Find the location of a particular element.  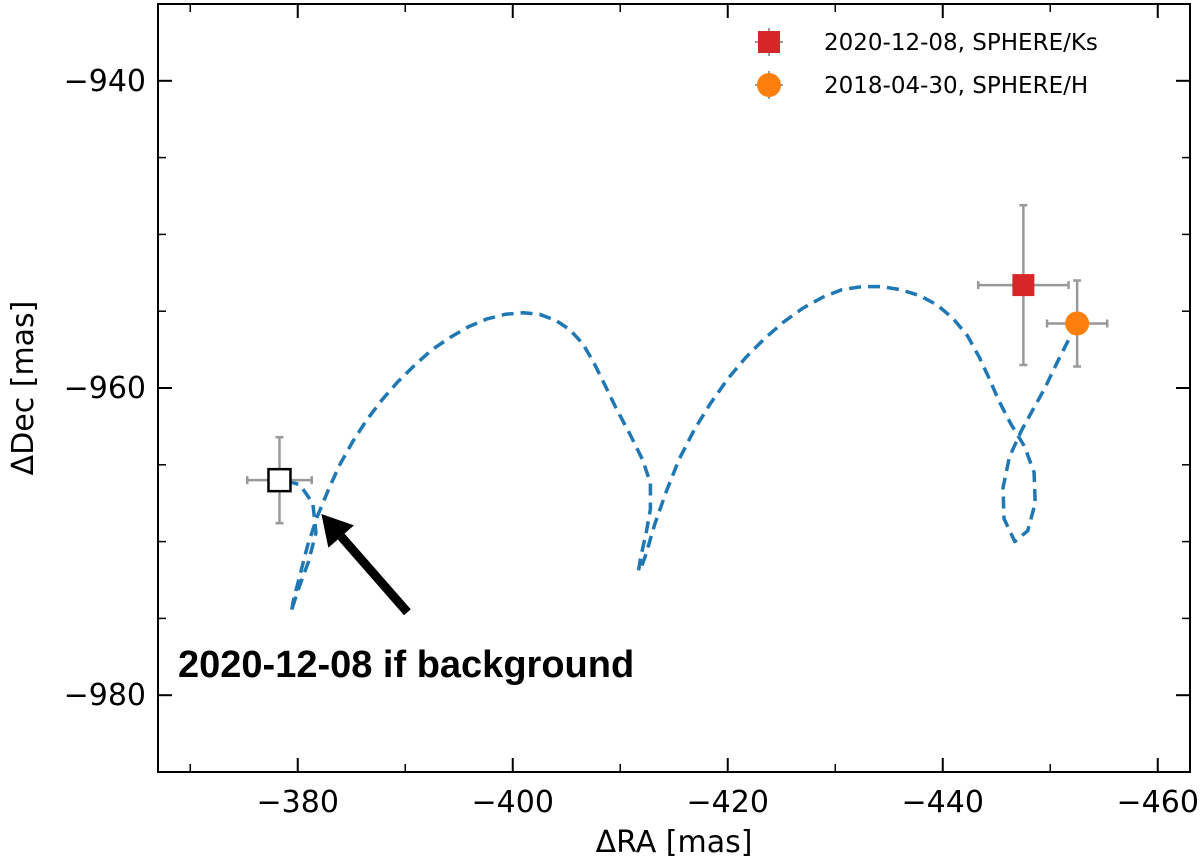

ks-square-marker is located at coordinates (1023, 285).